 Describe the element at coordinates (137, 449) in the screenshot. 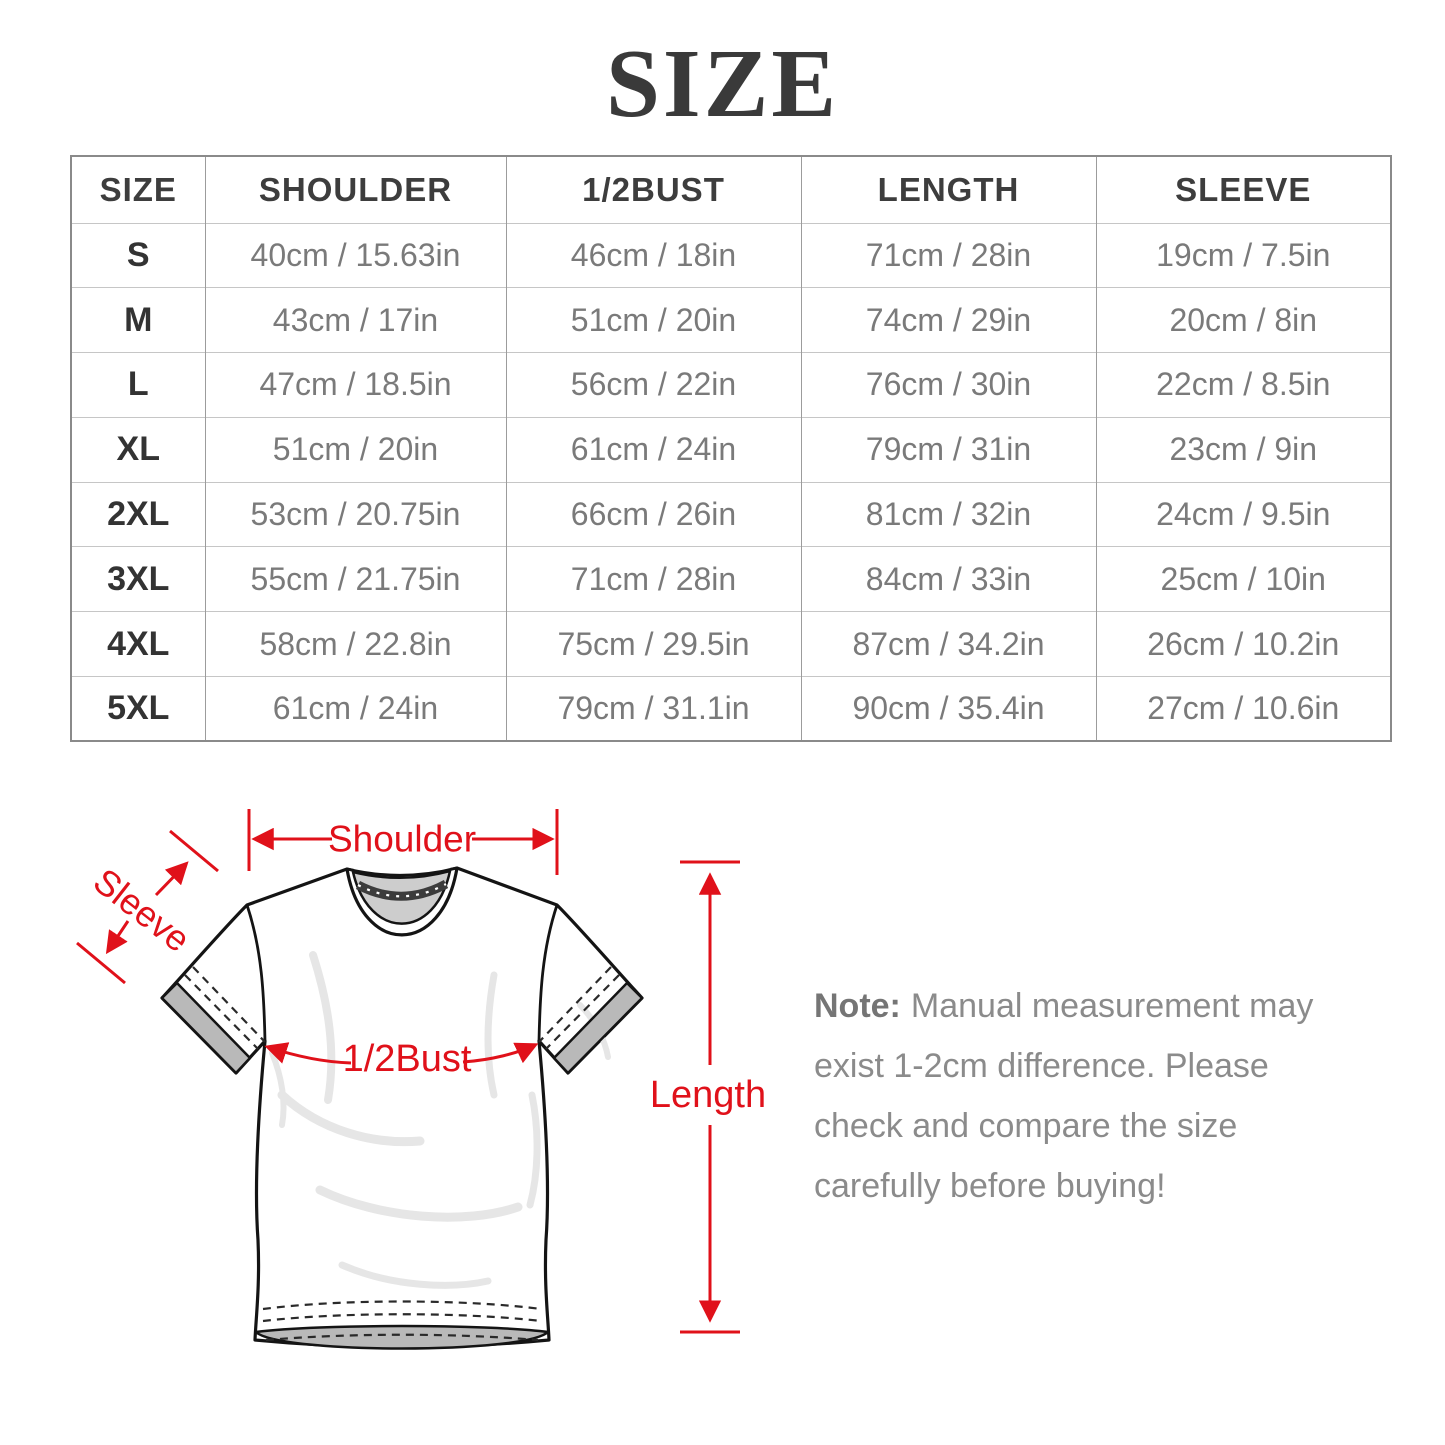

I see `row-size-label: XL` at that location.